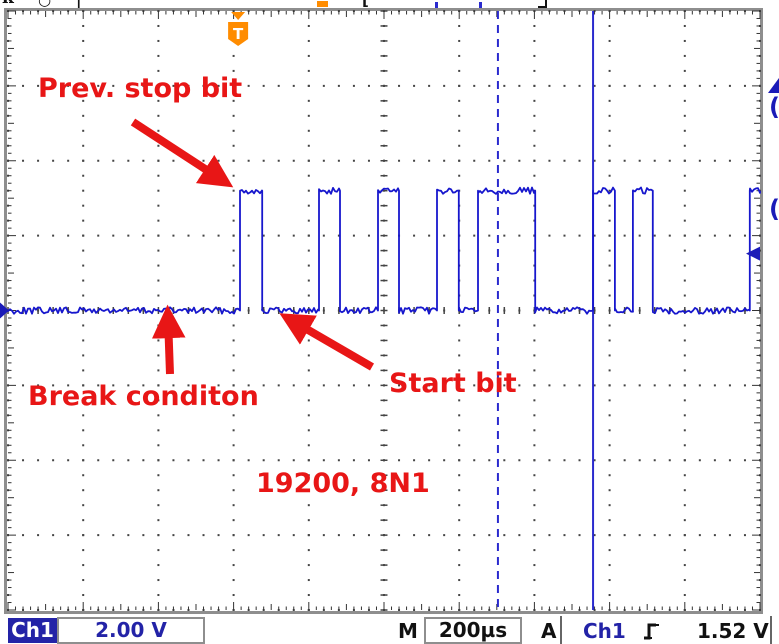 Image resolution: width=779 pixels, height=644 pixels. Describe the element at coordinates (182, 153) in the screenshot. I see `arrow-prev-stop-bit` at that location.